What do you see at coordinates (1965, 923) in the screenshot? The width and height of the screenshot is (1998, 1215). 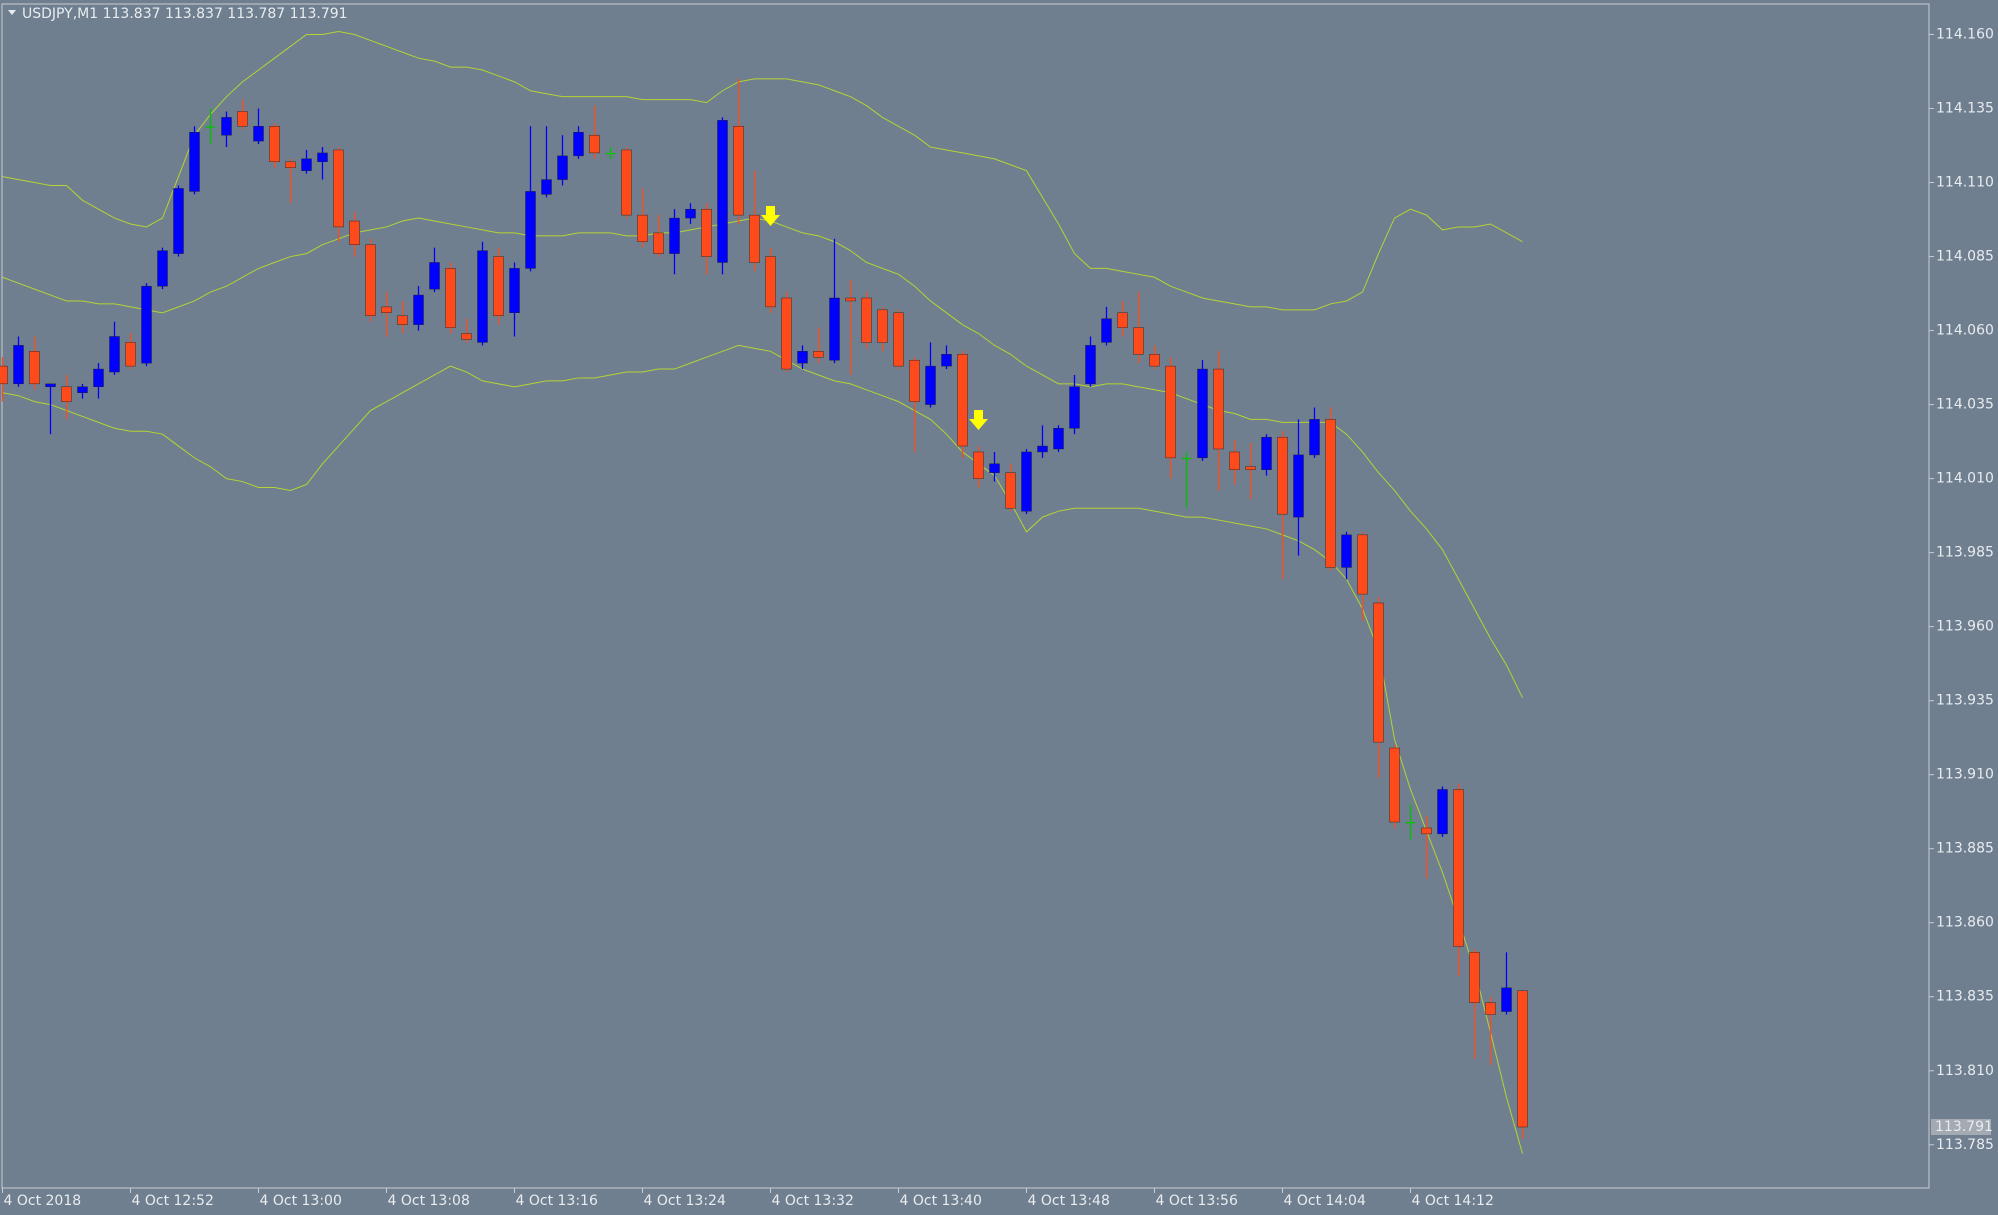 I see `y-tick-label: 113.860` at bounding box center [1965, 923].